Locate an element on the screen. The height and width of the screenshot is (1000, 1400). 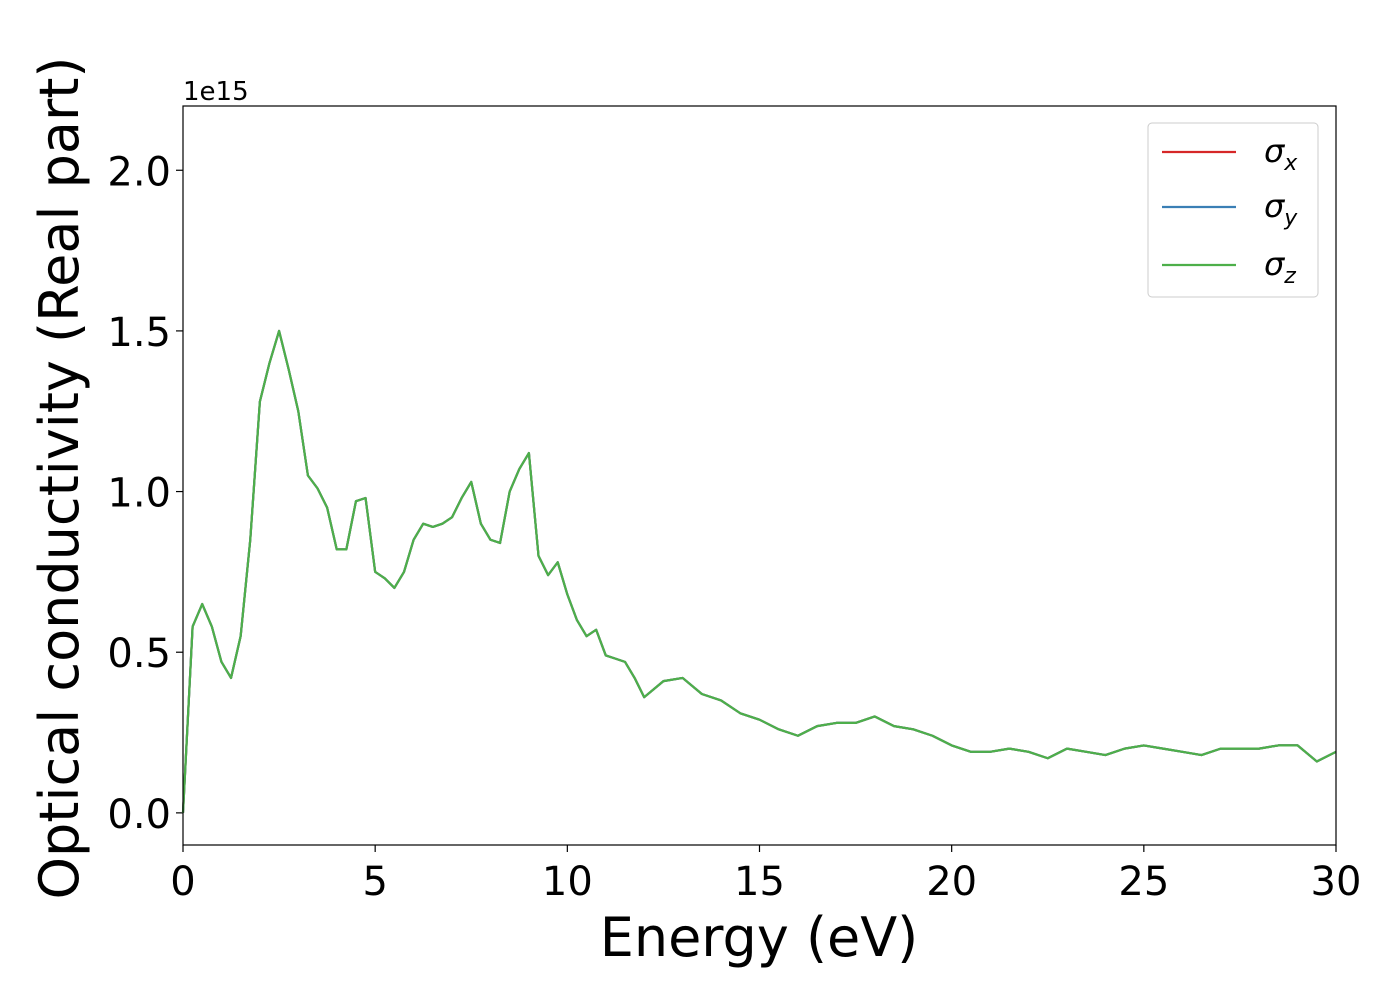
legend-box is located at coordinates (1233, 210).